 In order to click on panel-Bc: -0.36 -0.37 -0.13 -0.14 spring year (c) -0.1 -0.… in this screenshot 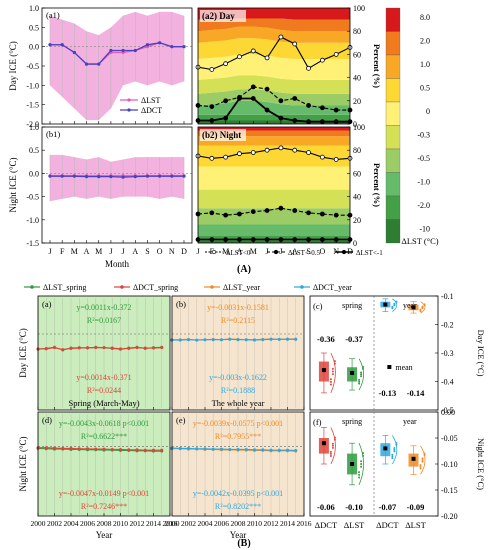, I will do `click(397, 353)`.